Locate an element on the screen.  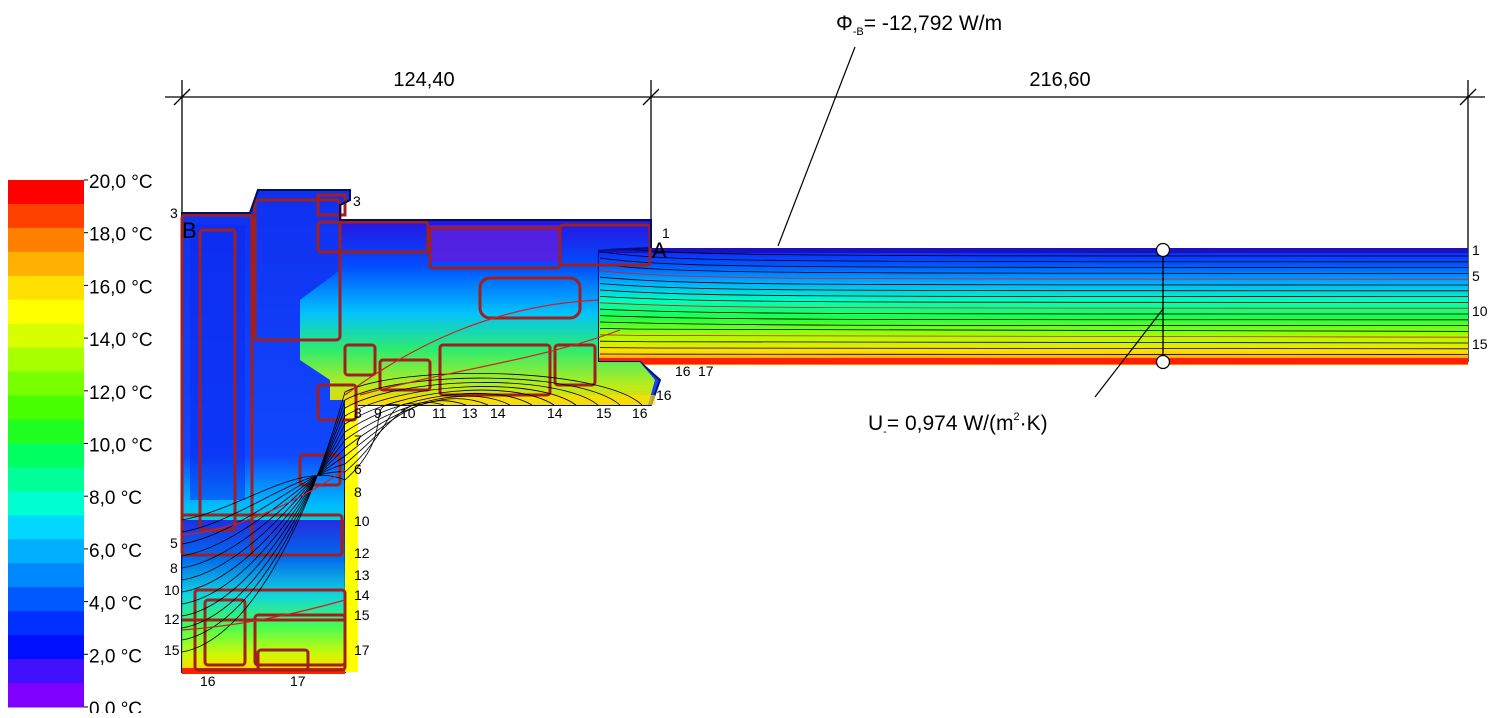
flux-annotation: Φ-B= -12,792 W/m is located at coordinates (889, 129).